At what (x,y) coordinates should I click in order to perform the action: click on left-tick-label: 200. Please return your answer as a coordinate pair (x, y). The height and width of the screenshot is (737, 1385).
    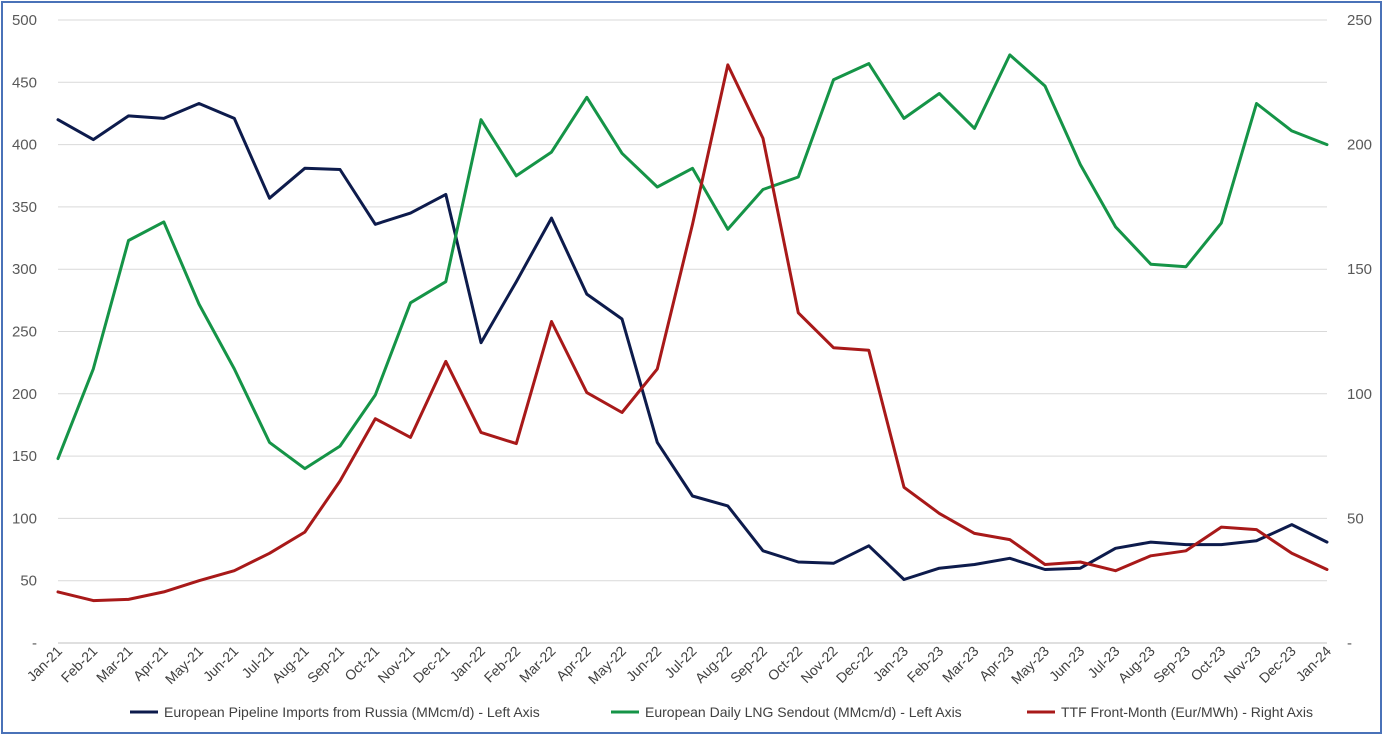
    Looking at the image, I should click on (24, 394).